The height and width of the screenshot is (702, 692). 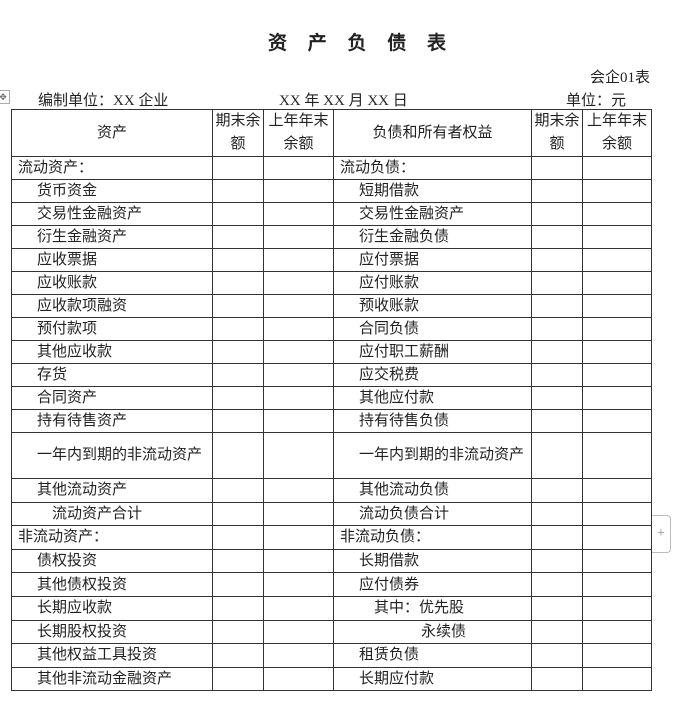 What do you see at coordinates (557, 133) in the screenshot?
I see `header-period-end: 期末余额` at bounding box center [557, 133].